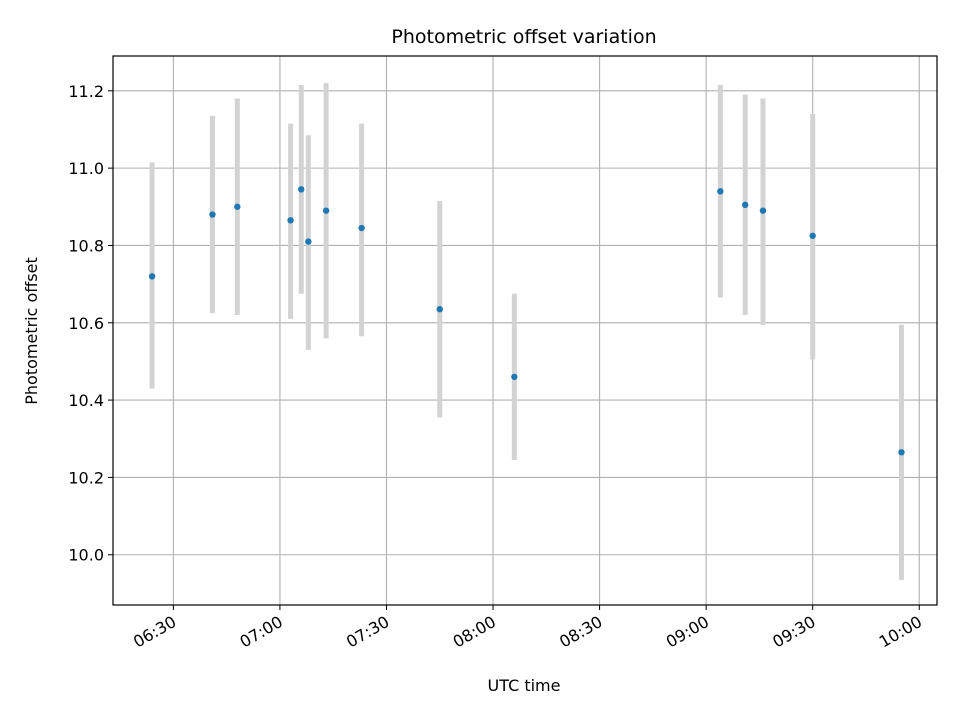  What do you see at coordinates (86, 91) in the screenshot?
I see `y-tick-label: 11.2` at bounding box center [86, 91].